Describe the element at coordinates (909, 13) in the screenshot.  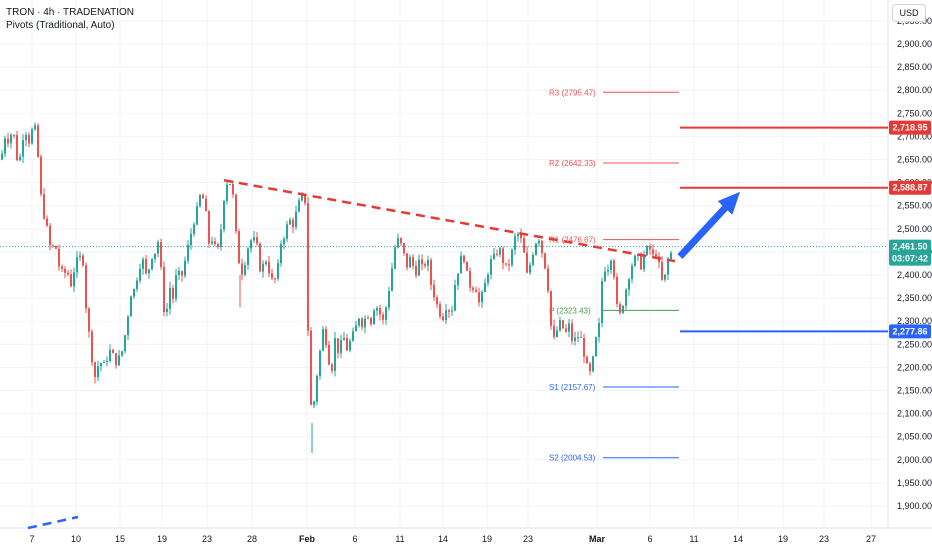
I see `currency-button: USD` at that location.